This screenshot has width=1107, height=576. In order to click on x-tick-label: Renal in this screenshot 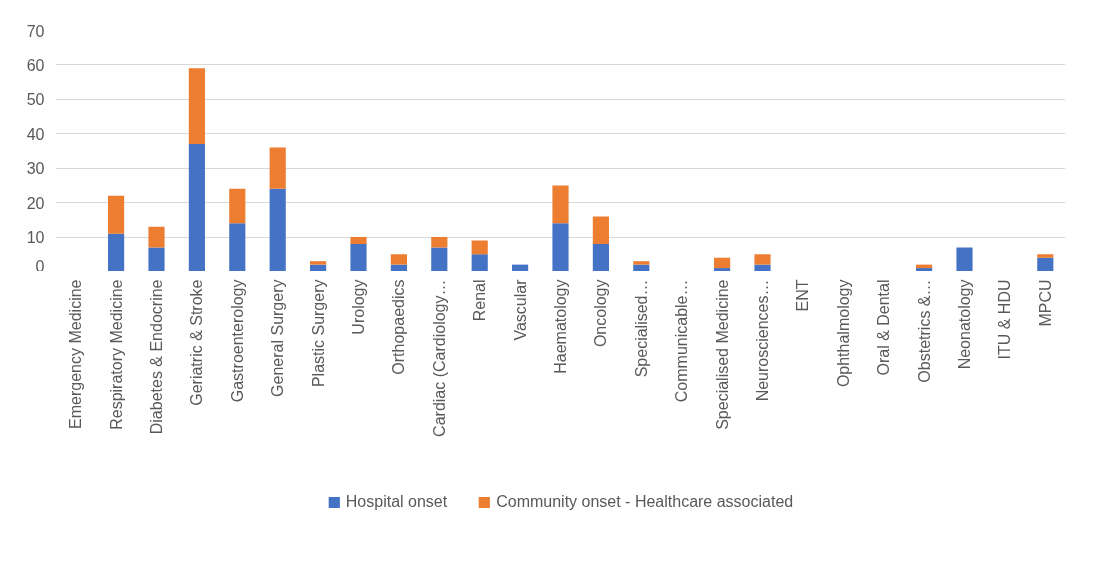, I will do `click(480, 300)`.